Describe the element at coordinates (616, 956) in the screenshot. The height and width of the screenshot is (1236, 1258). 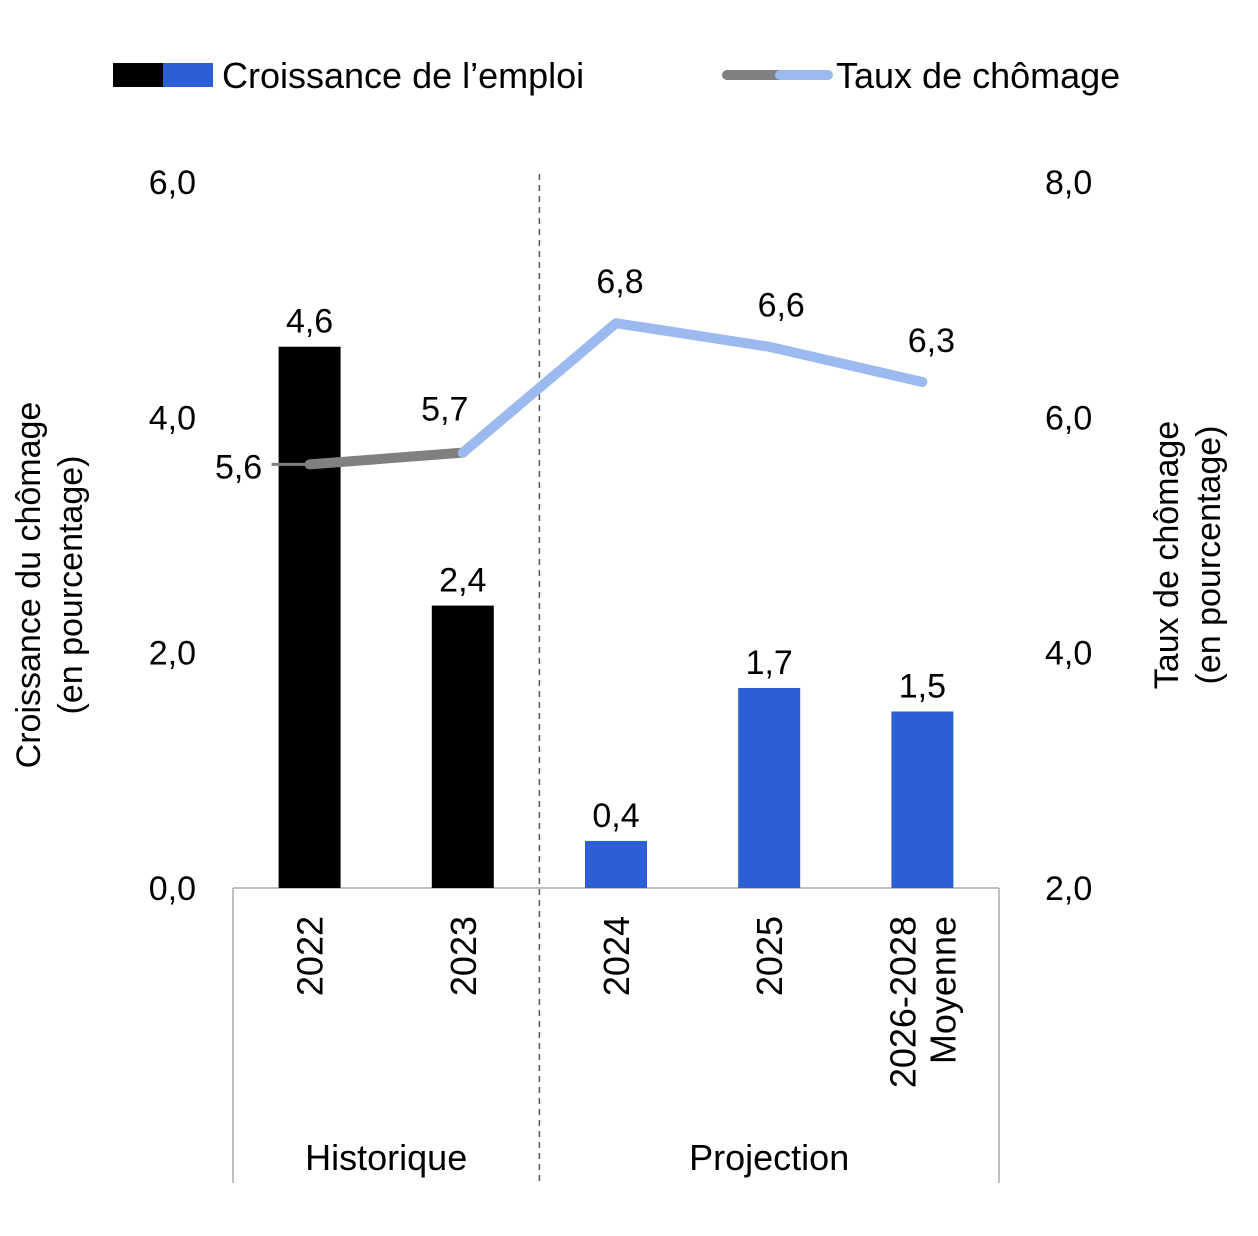
I see `x-category-label: 2024` at that location.